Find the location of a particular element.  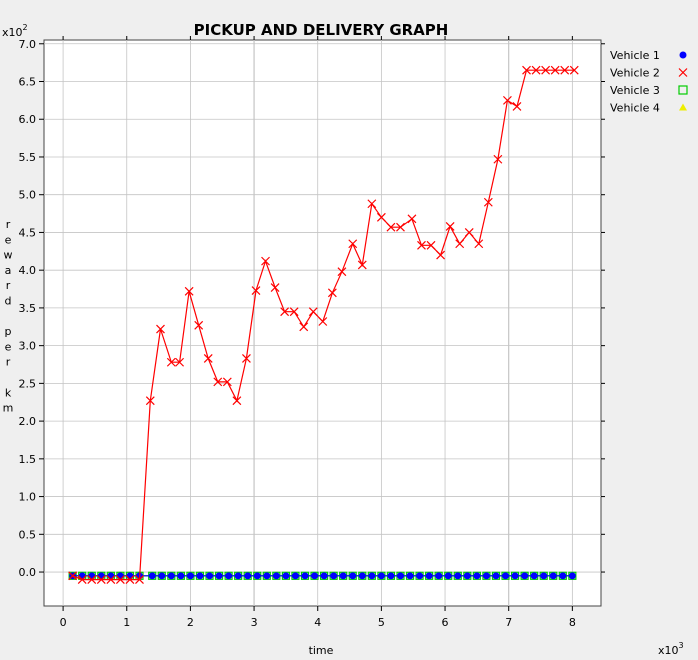

legend-marker-square-icon is located at coordinates (683, 90).